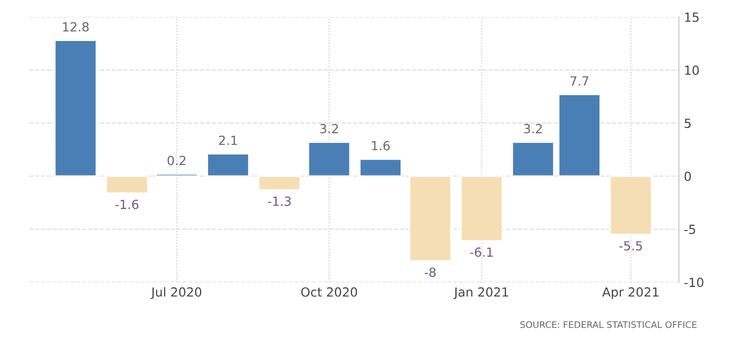  I want to click on y-tick-label: 10, so click(692, 70).